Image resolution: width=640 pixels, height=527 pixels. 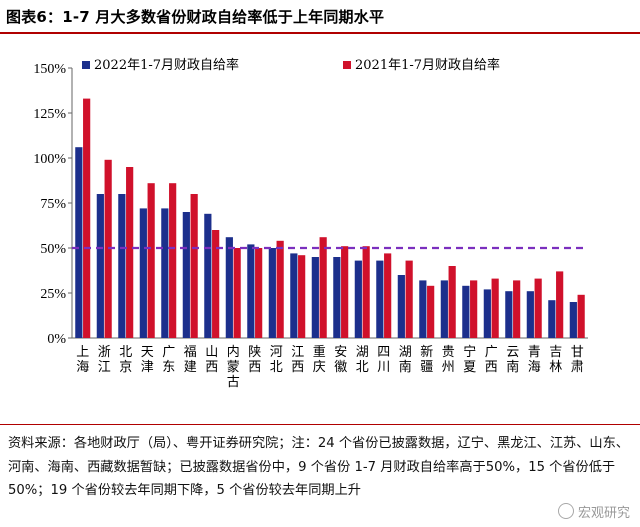 I want to click on legend-label-2022: 2022年1-7月财政自给率, so click(x=166, y=65).